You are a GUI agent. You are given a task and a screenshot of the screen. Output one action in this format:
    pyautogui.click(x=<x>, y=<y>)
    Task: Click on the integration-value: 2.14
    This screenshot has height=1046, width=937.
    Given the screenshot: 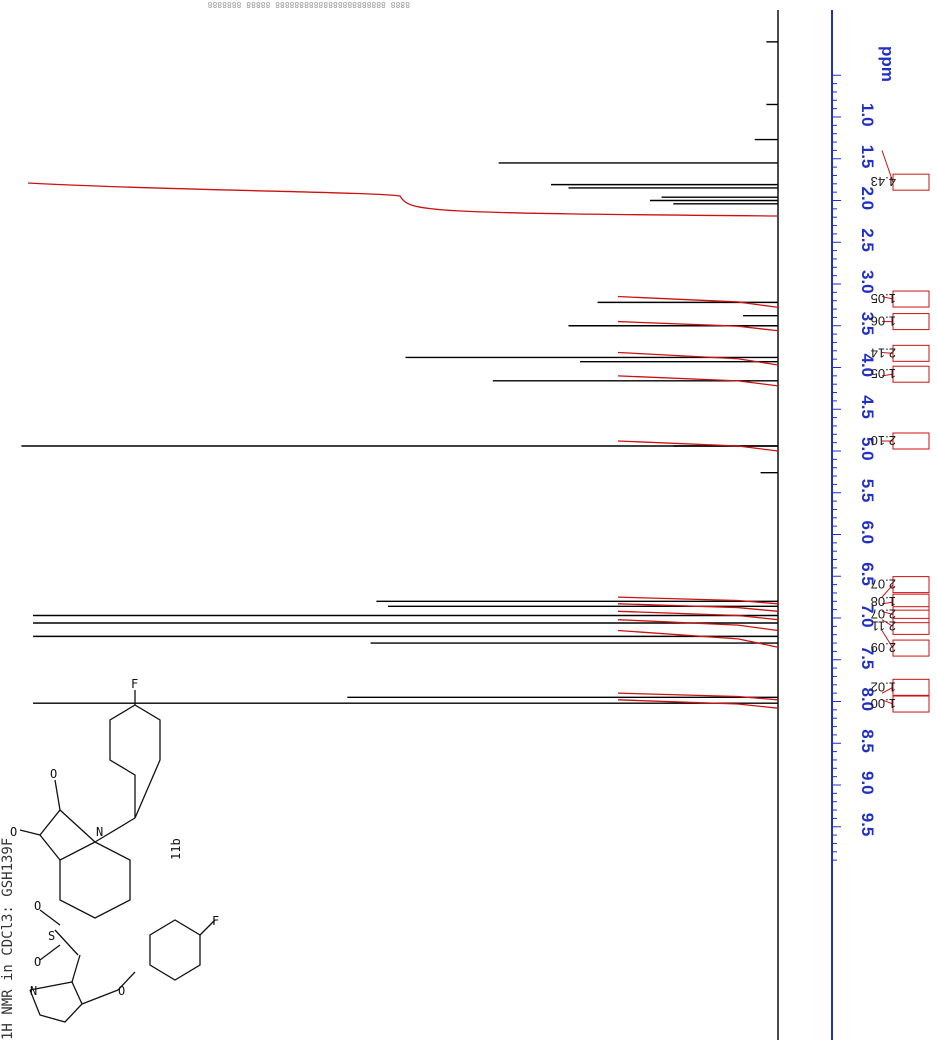 What is the action you would take?
    pyautogui.click(x=883, y=352)
    